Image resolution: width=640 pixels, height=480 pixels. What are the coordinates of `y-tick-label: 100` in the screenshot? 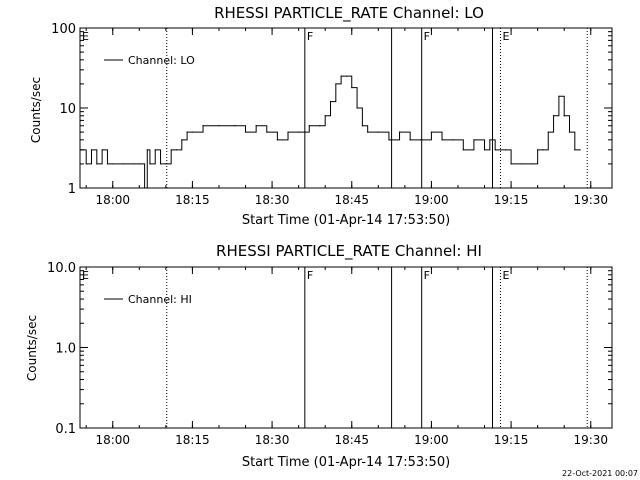 It's located at (63, 29).